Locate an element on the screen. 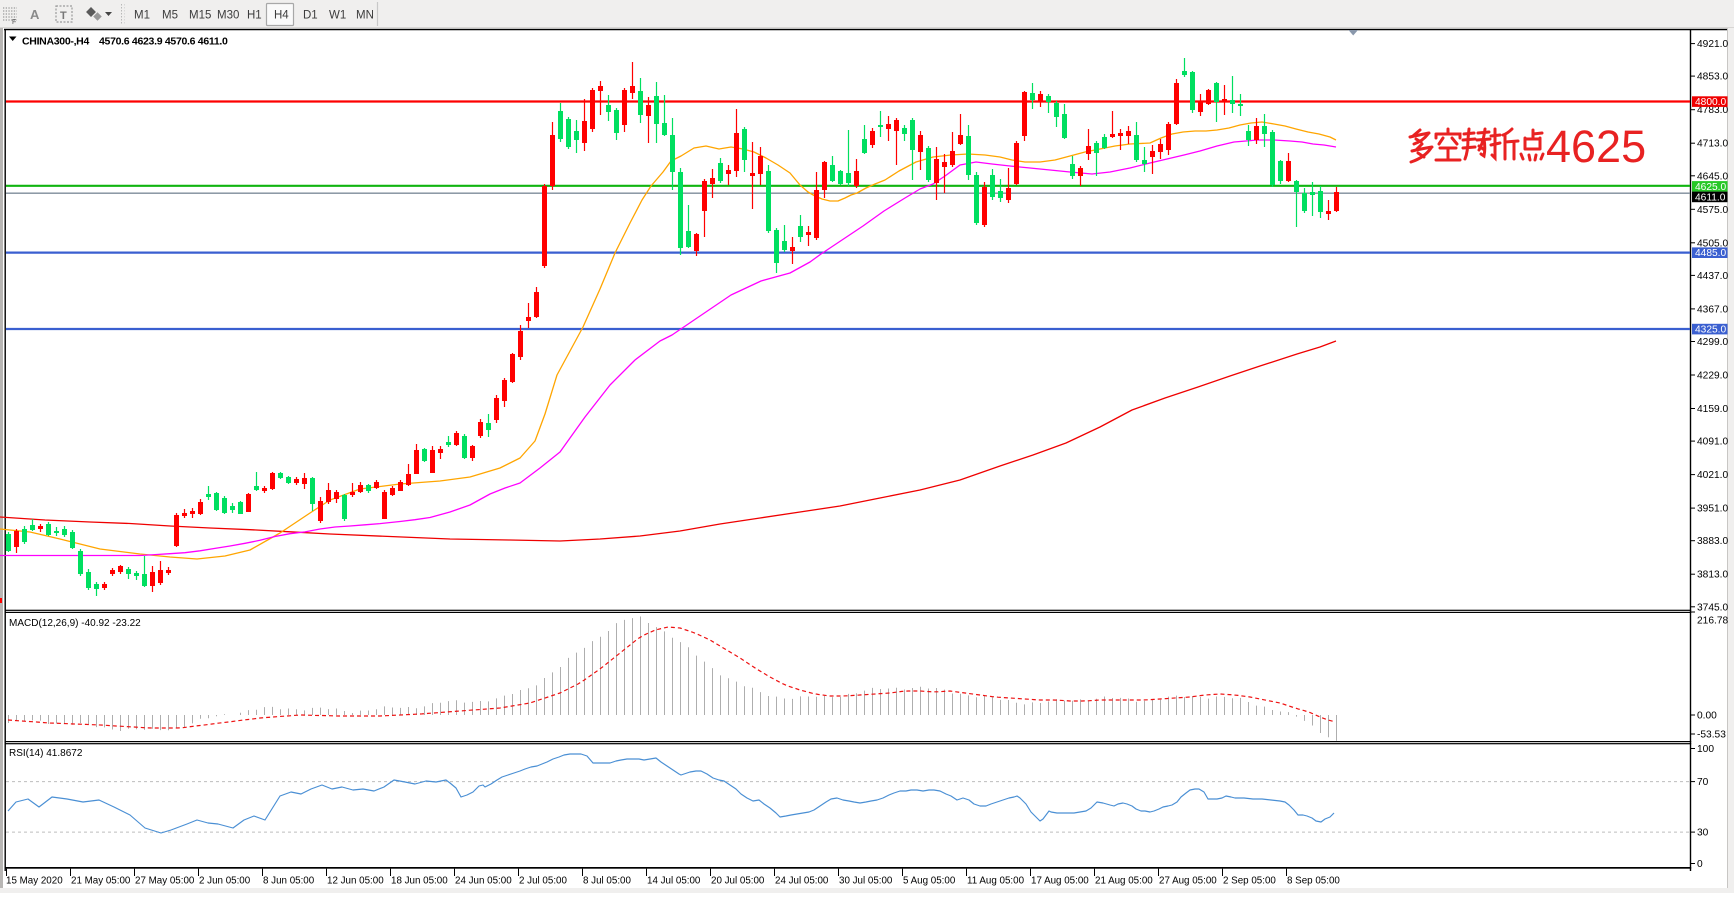 Image resolution: width=1734 pixels, height=898 pixels. svg-text: 18 Jun 05:00 is located at coordinates (419, 881).